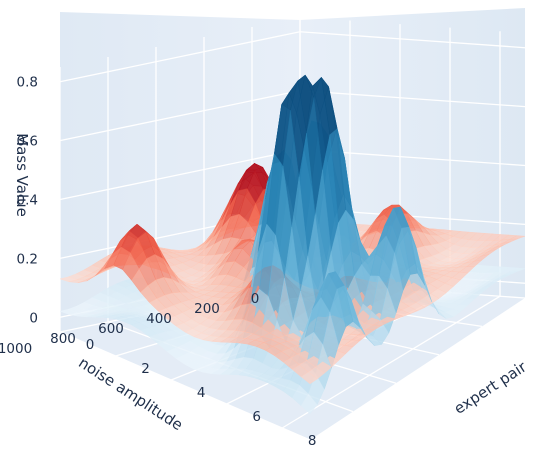 The height and width of the screenshot is (462, 550). Describe the element at coordinates (111, 329) in the screenshot. I see `x-tick-label: 600` at that location.